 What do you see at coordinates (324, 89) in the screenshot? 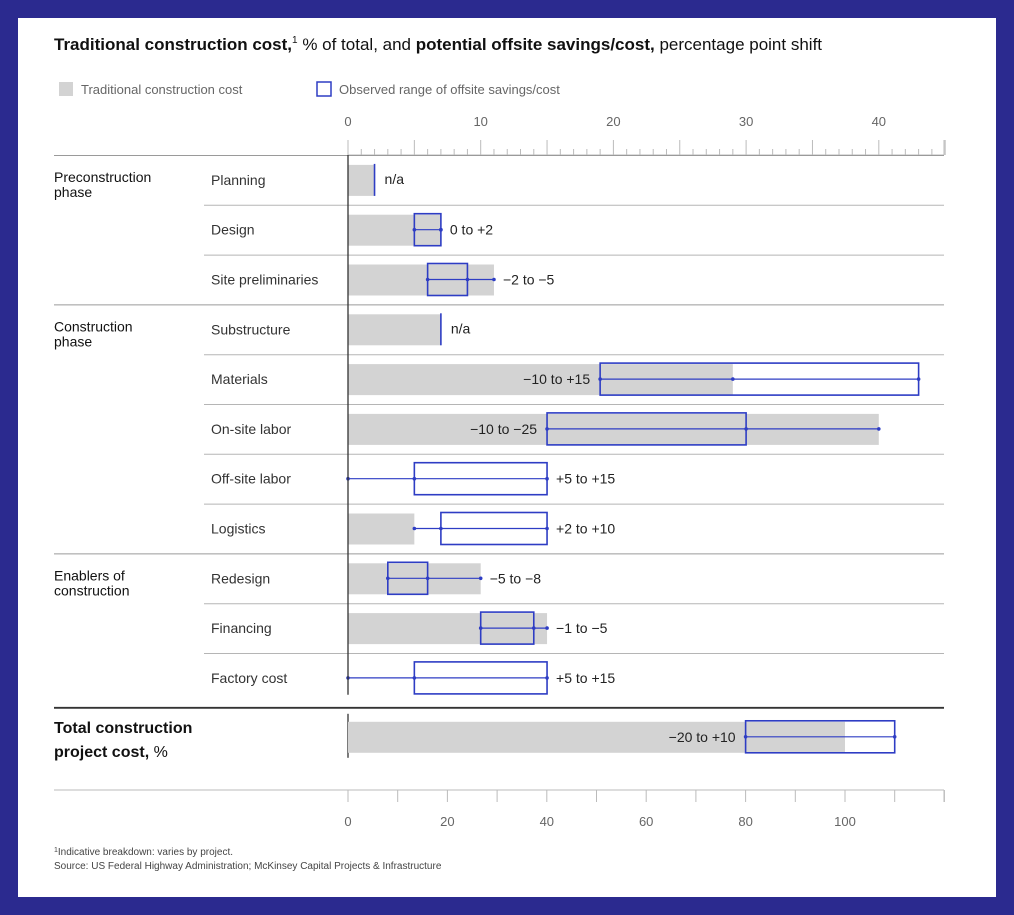
I see `legend-swatch-range` at bounding box center [324, 89].